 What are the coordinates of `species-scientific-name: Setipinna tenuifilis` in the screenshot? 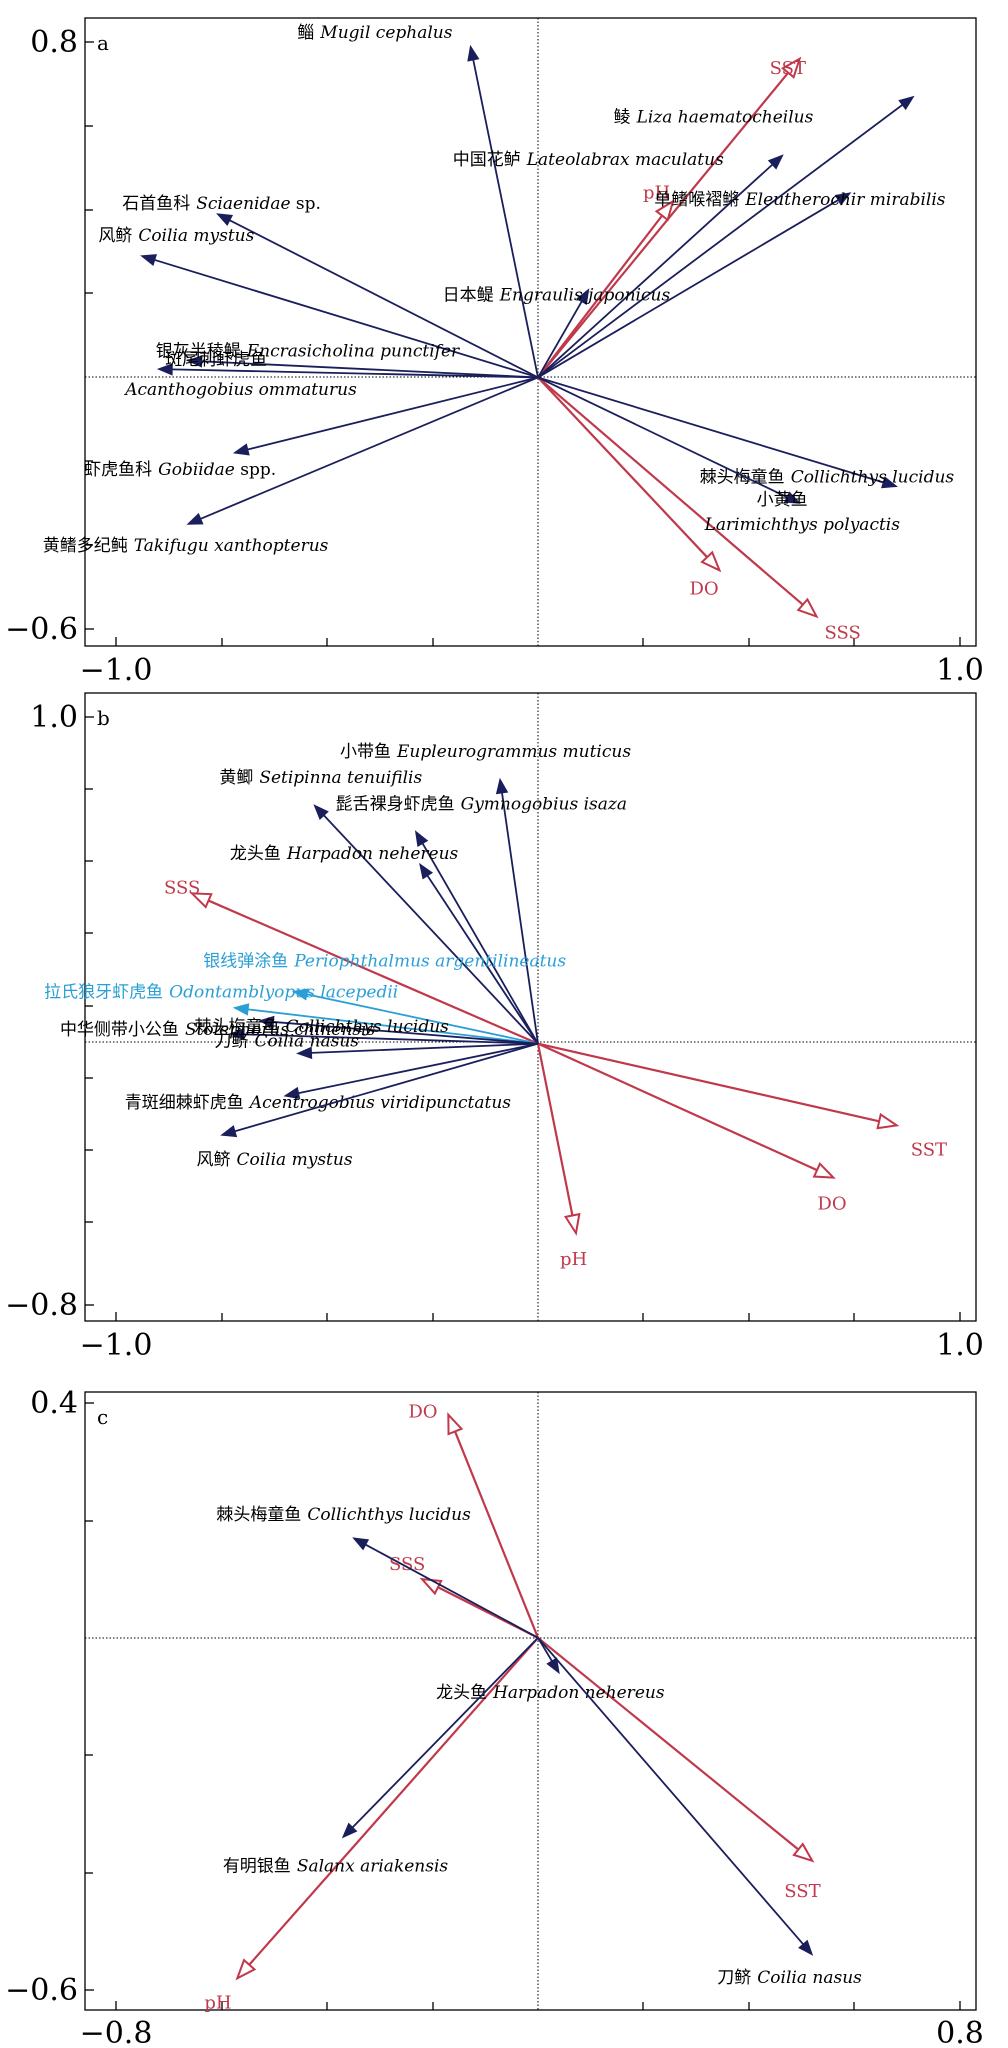 It's located at (340, 778).